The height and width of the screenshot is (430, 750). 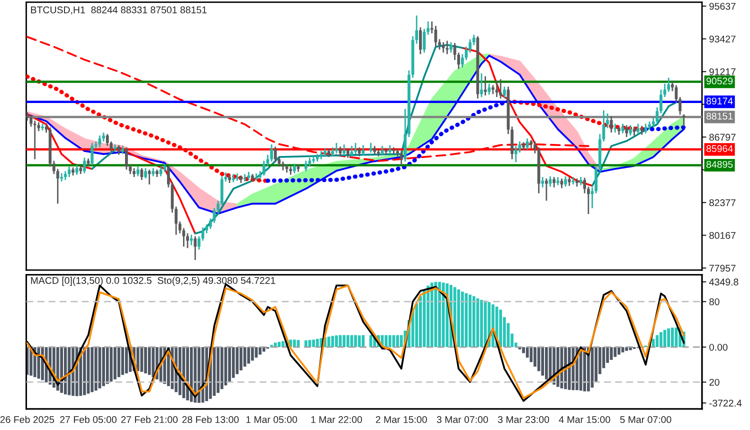 I want to click on y-tick-label: 77957, so click(x=722, y=268).